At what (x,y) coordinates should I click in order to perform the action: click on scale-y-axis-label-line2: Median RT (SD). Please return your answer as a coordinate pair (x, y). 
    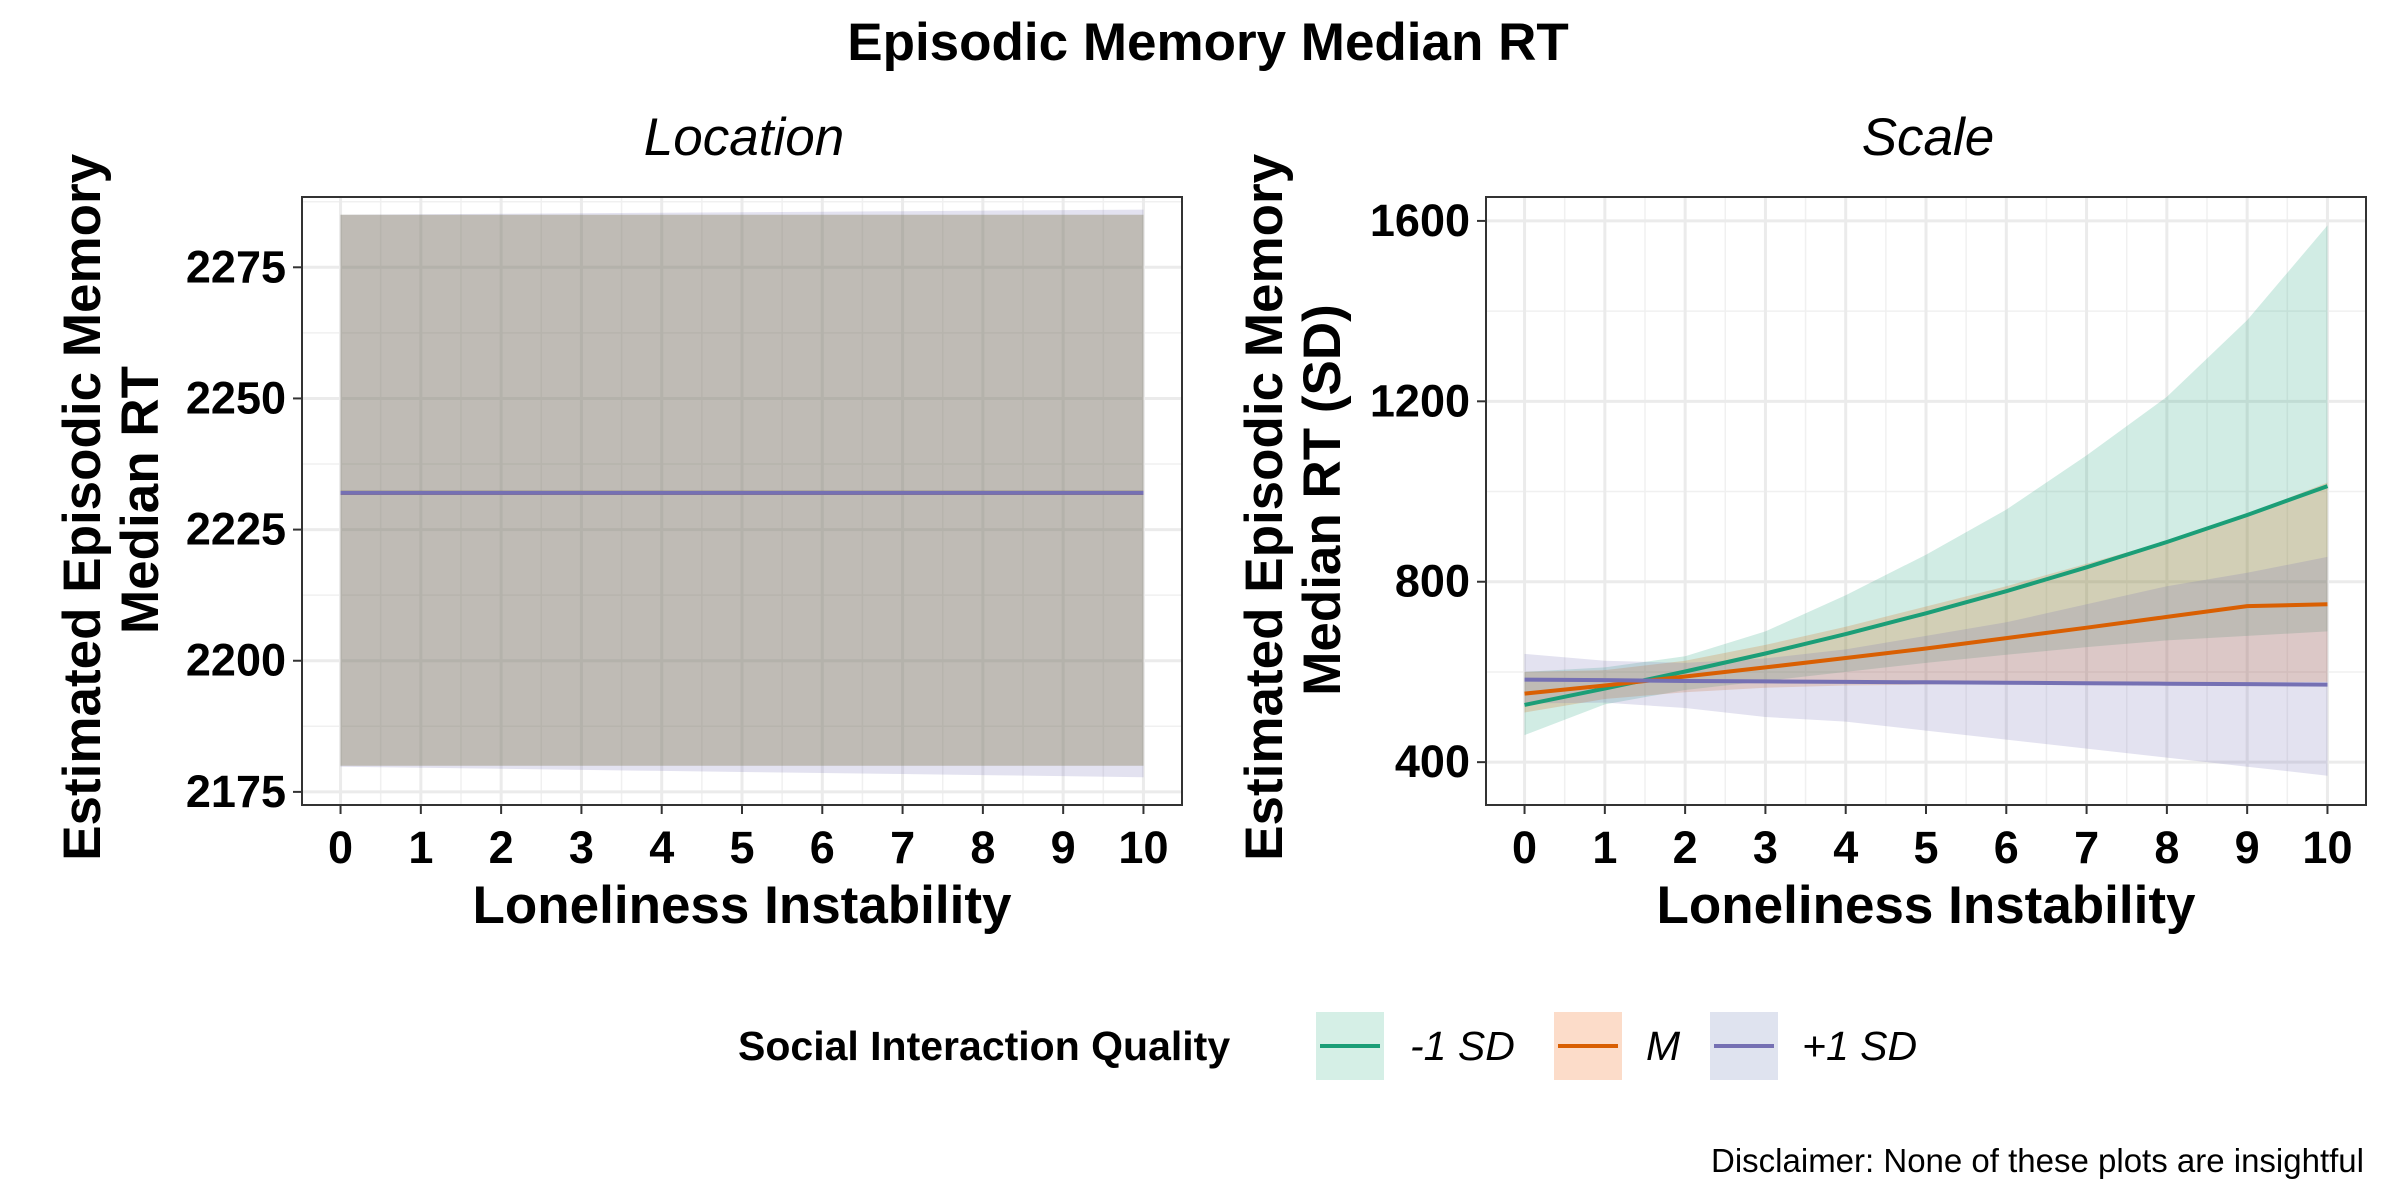
    Looking at the image, I should click on (1322, 500).